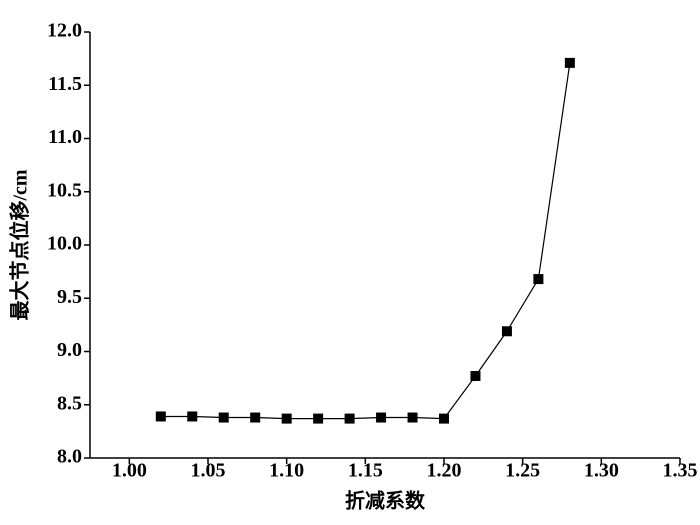 Image resolution: width=700 pixels, height=525 pixels. What do you see at coordinates (65, 84) in the screenshot?
I see `y-tick-label: 11.5` at bounding box center [65, 84].